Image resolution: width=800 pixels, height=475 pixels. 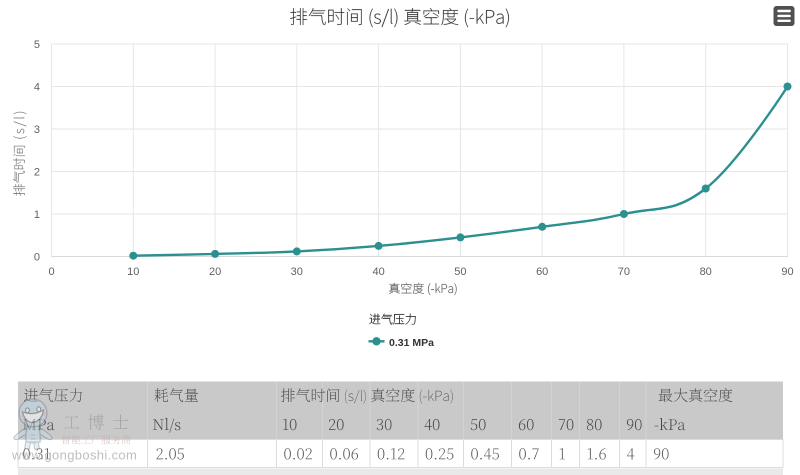 I want to click on svg-text: www.gongboshi.com, so click(x=74, y=455).